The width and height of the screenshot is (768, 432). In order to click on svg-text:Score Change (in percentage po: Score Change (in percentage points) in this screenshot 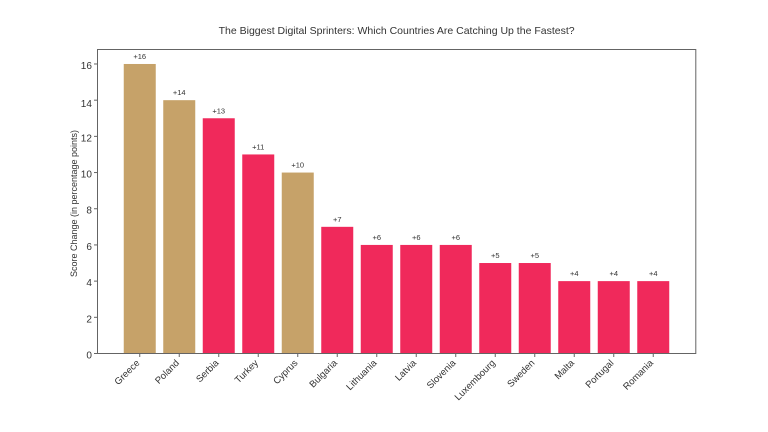, I will do `click(74, 203)`.